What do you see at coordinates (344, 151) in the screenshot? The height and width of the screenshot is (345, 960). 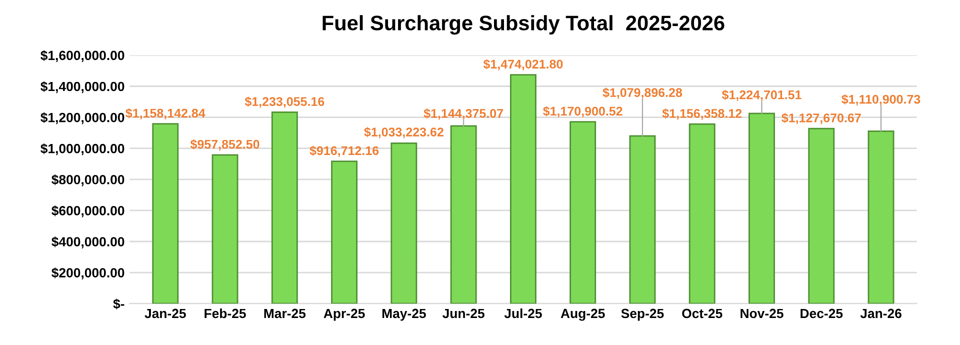 I see `data-label: $916,712.16` at bounding box center [344, 151].